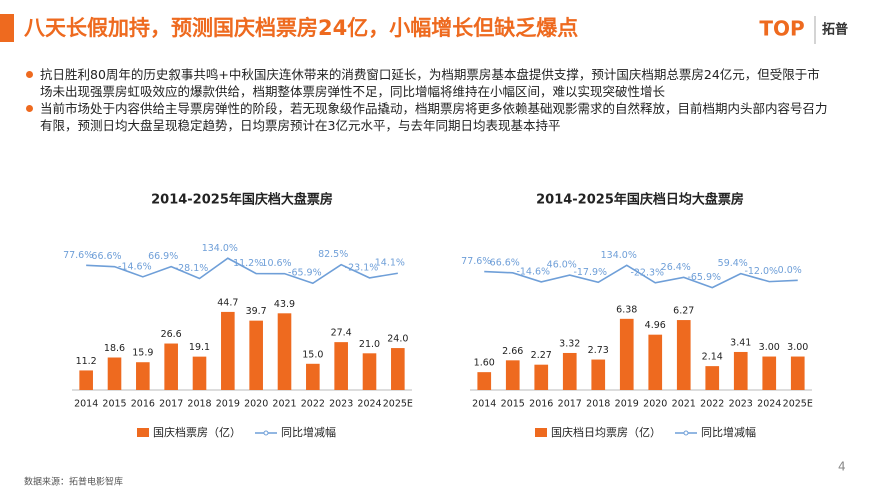 Image resolution: width=875 pixels, height=500 pixels. Describe the element at coordinates (73, 482) in the screenshot. I see `source: 数据来源：拓普电影智库` at that location.